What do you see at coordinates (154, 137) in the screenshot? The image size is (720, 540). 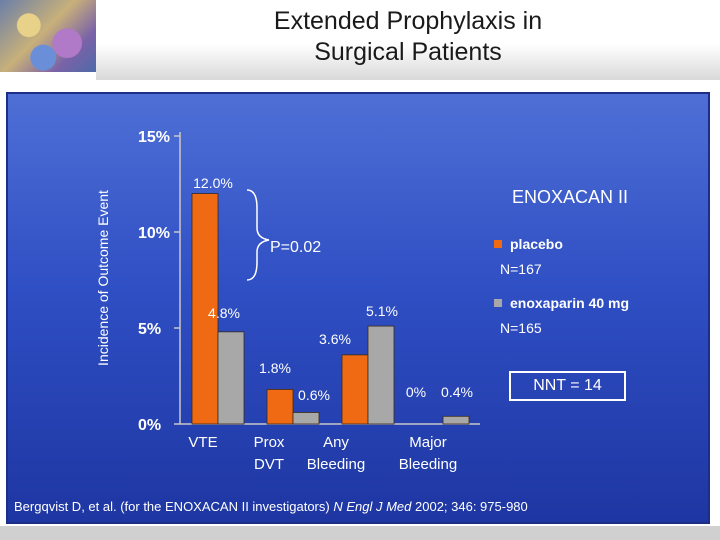 I see `y-tick-label: 15%` at bounding box center [154, 137].